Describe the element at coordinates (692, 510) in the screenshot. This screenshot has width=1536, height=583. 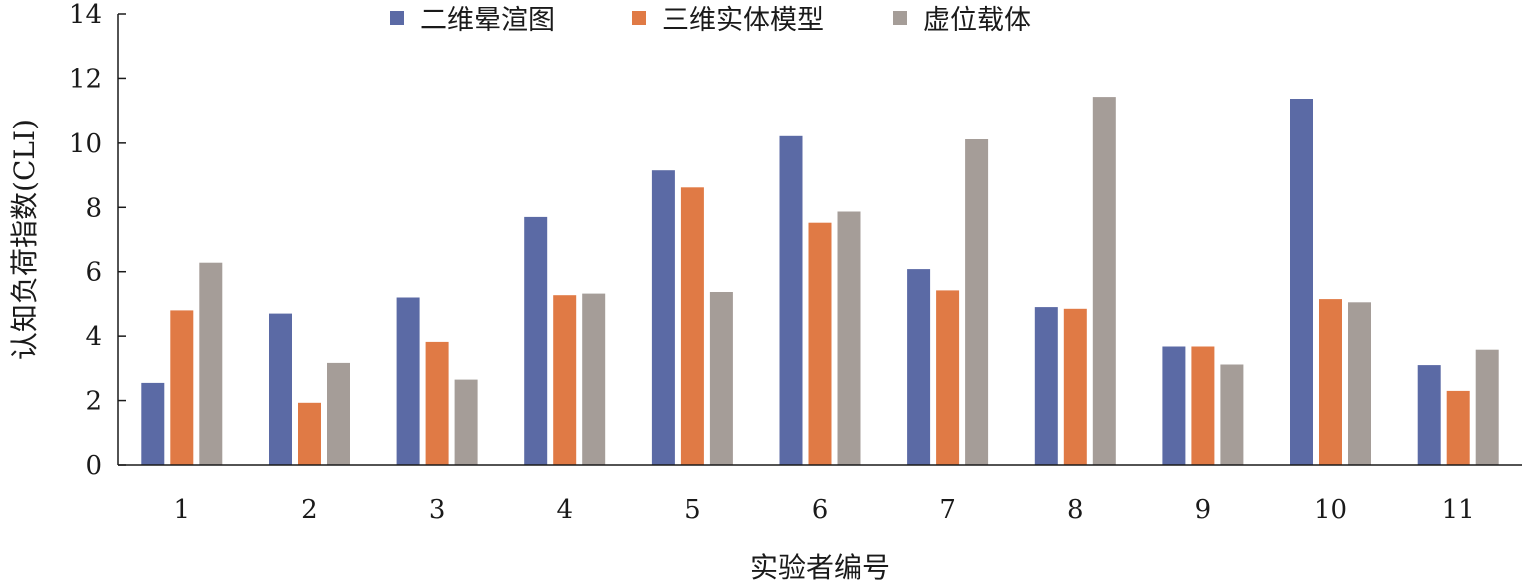
I see `x-tick-label: 5` at that location.